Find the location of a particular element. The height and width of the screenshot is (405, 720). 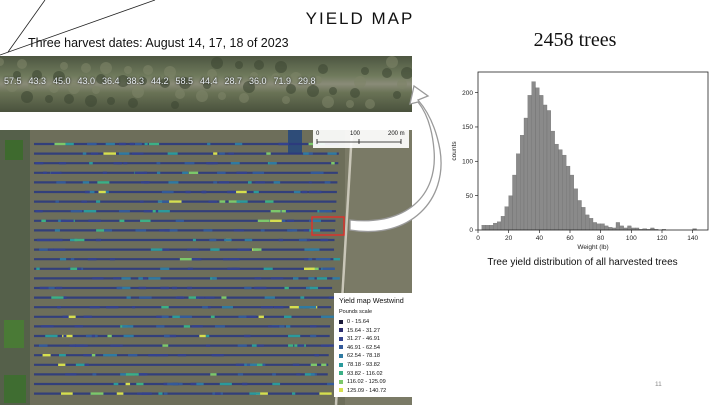

legend-label: 0 - 15.64 is located at coordinates (358, 322).